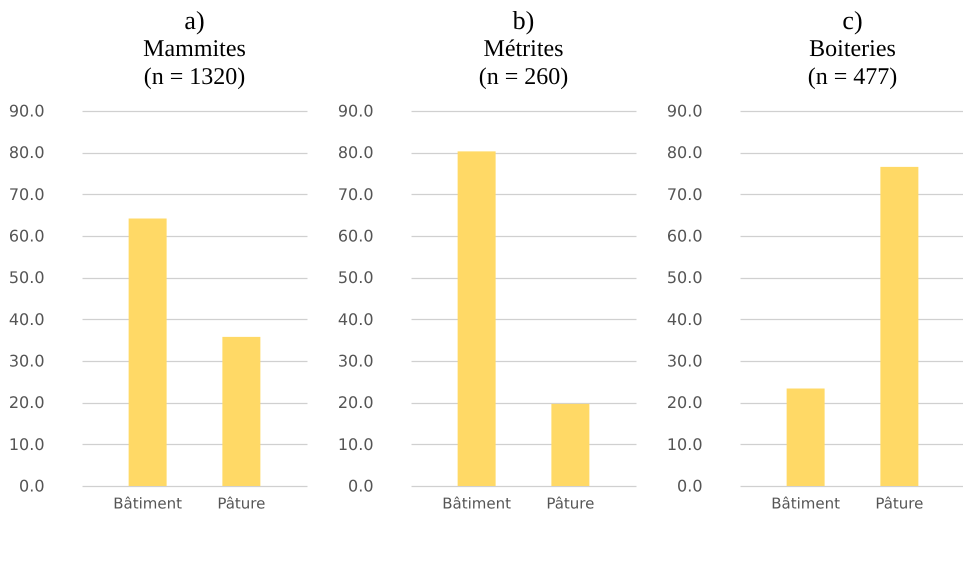 The image size is (963, 569). Describe the element at coordinates (523, 20) in the screenshot. I see `chart-title: b)` at that location.